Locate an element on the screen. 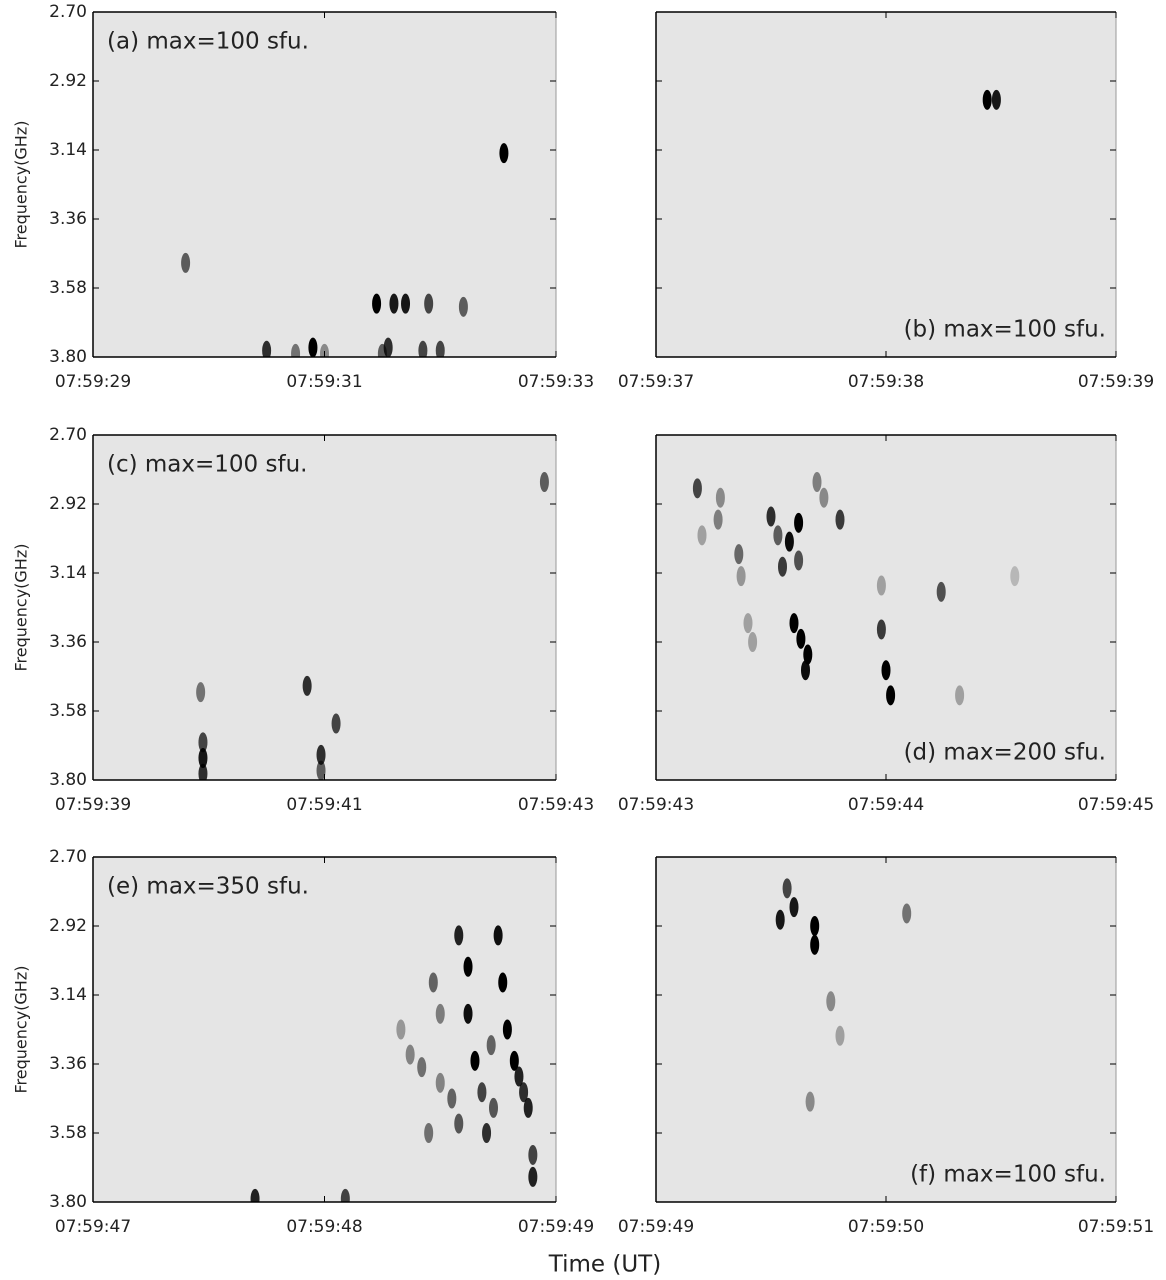 The image size is (1166, 1280). x-tick-label: 07:59:29 is located at coordinates (93, 382).